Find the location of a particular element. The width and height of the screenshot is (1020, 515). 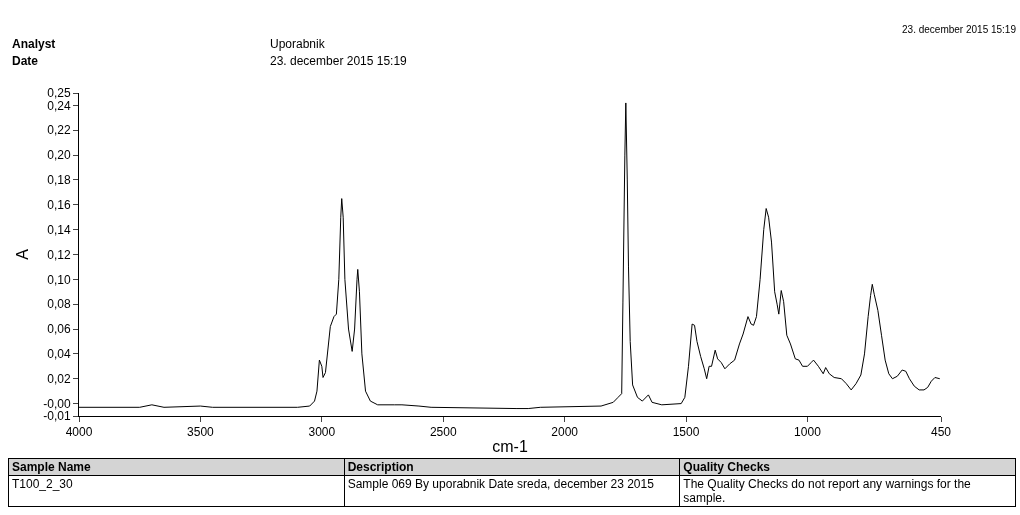

y-tick-label: -0,00 is located at coordinates (57, 403).